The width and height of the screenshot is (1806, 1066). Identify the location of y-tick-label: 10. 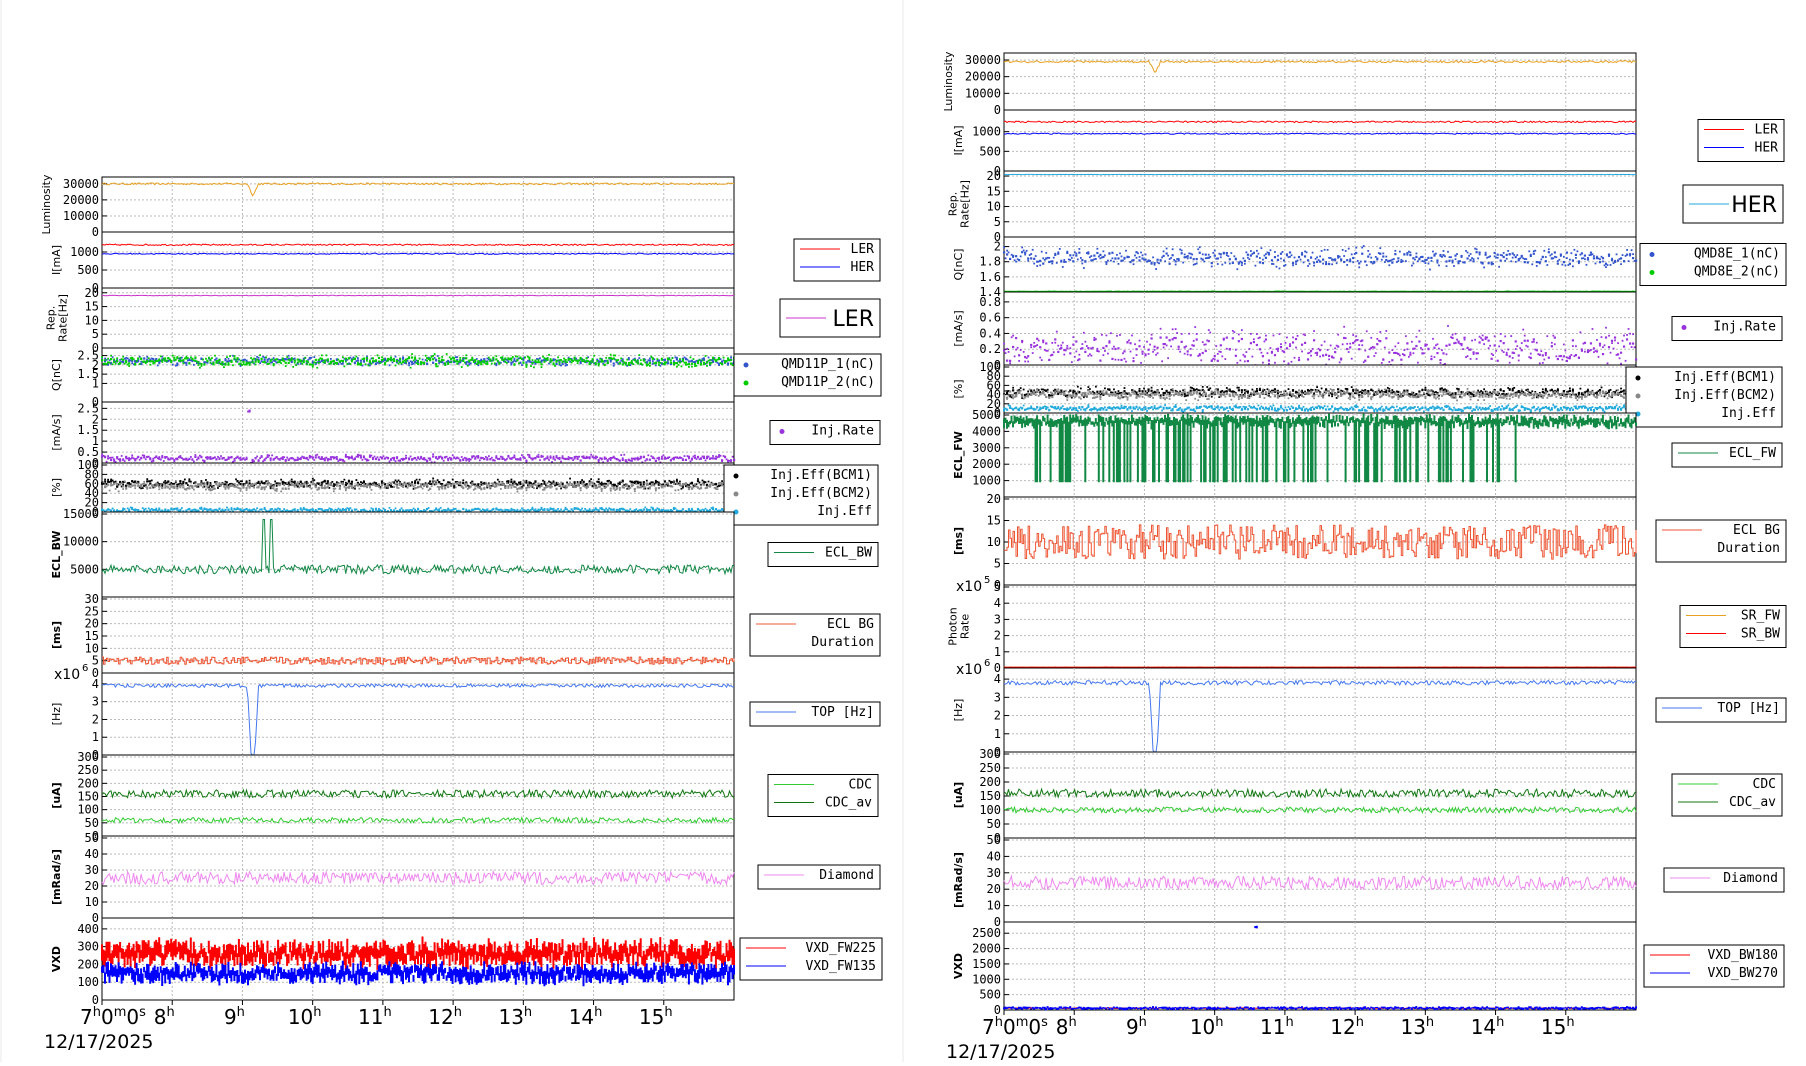
(994, 207).